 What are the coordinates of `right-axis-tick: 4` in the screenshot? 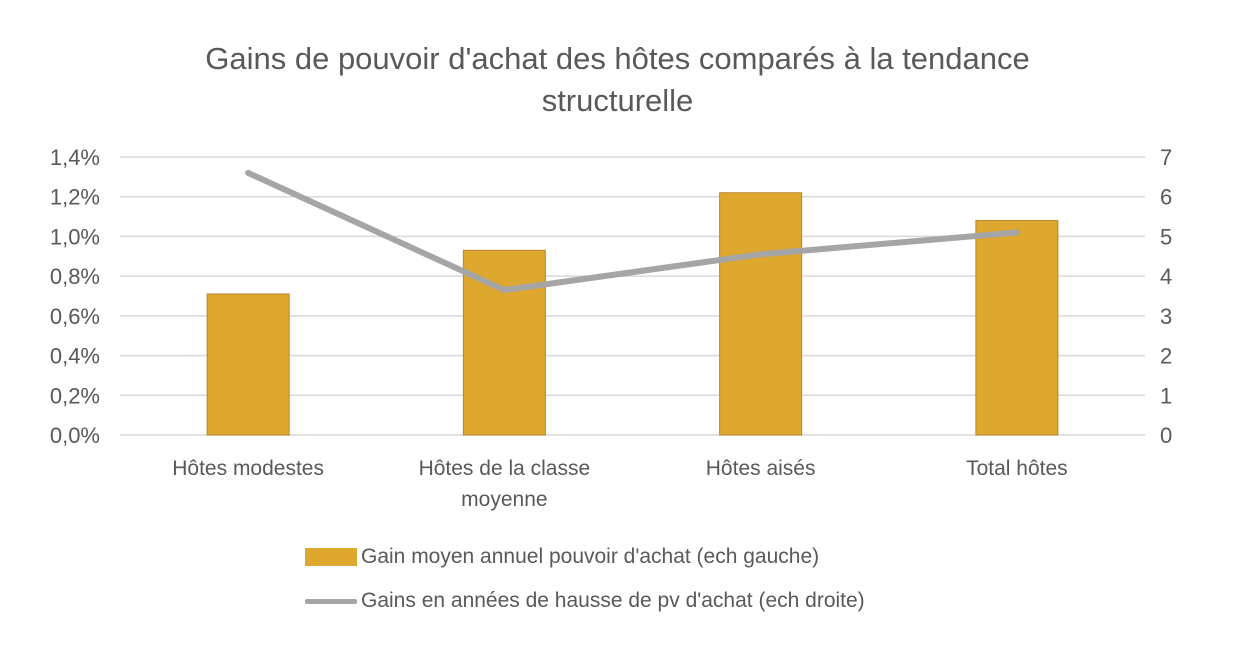 It's located at (1166, 276).